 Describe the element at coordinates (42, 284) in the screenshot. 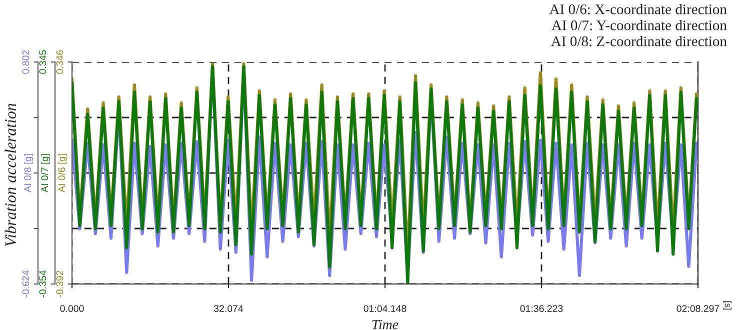

I see `y2-tick-label: -0.354` at that location.